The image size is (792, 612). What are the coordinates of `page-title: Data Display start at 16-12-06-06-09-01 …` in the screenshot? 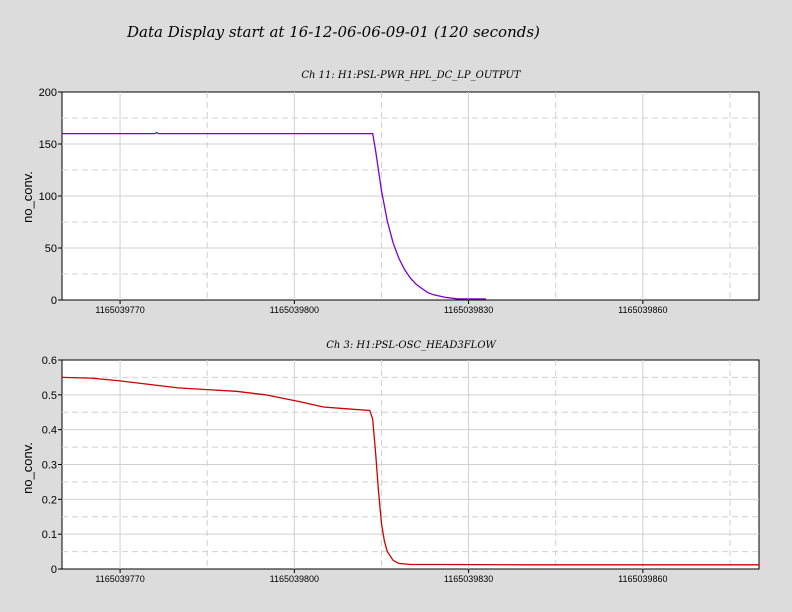 It's located at (333, 32).